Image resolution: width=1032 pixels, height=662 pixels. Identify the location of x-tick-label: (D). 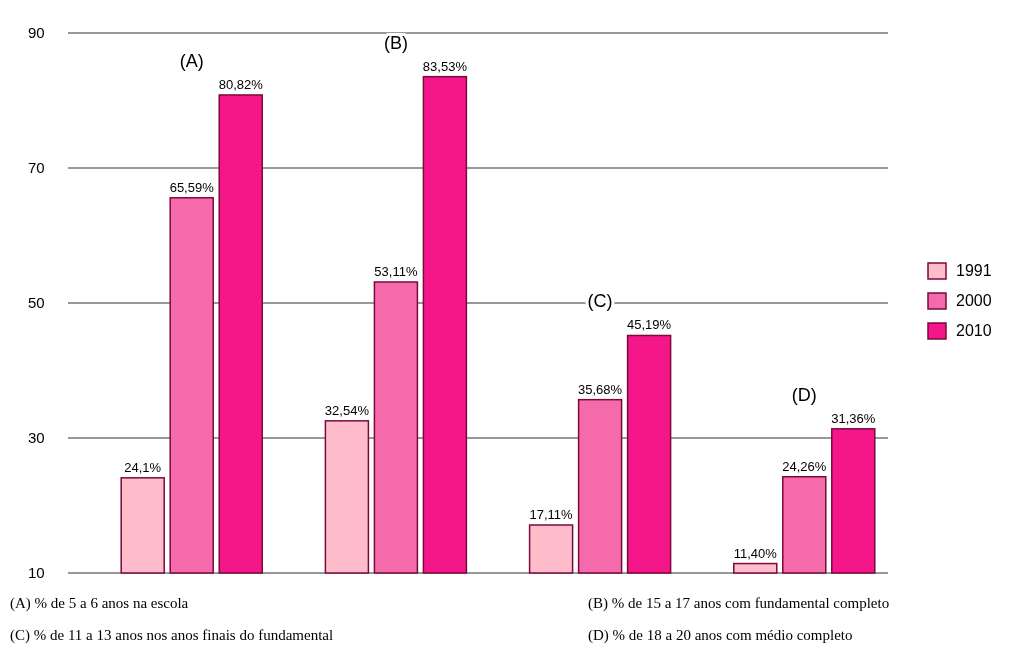
(804, 394).